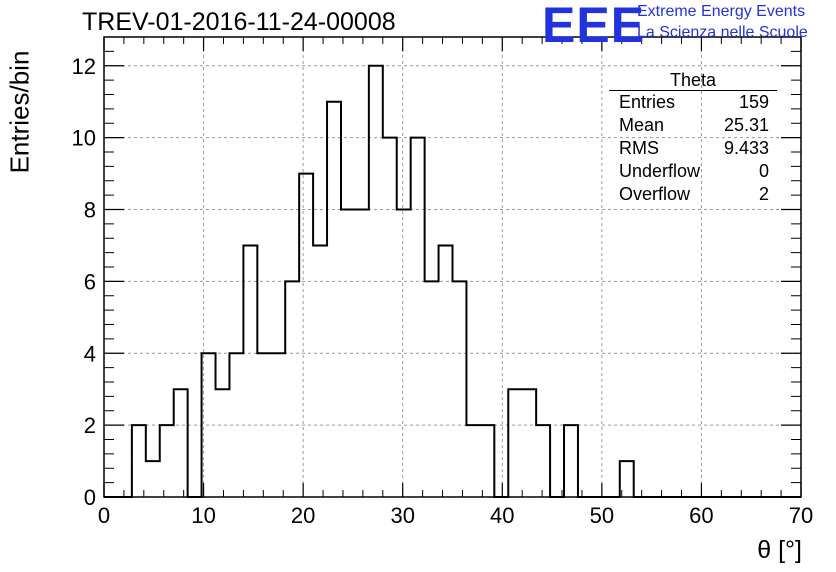 Image resolution: width=836 pixels, height=572 pixels. Describe the element at coordinates (84, 138) in the screenshot. I see `y-tick-label: 10` at that location.